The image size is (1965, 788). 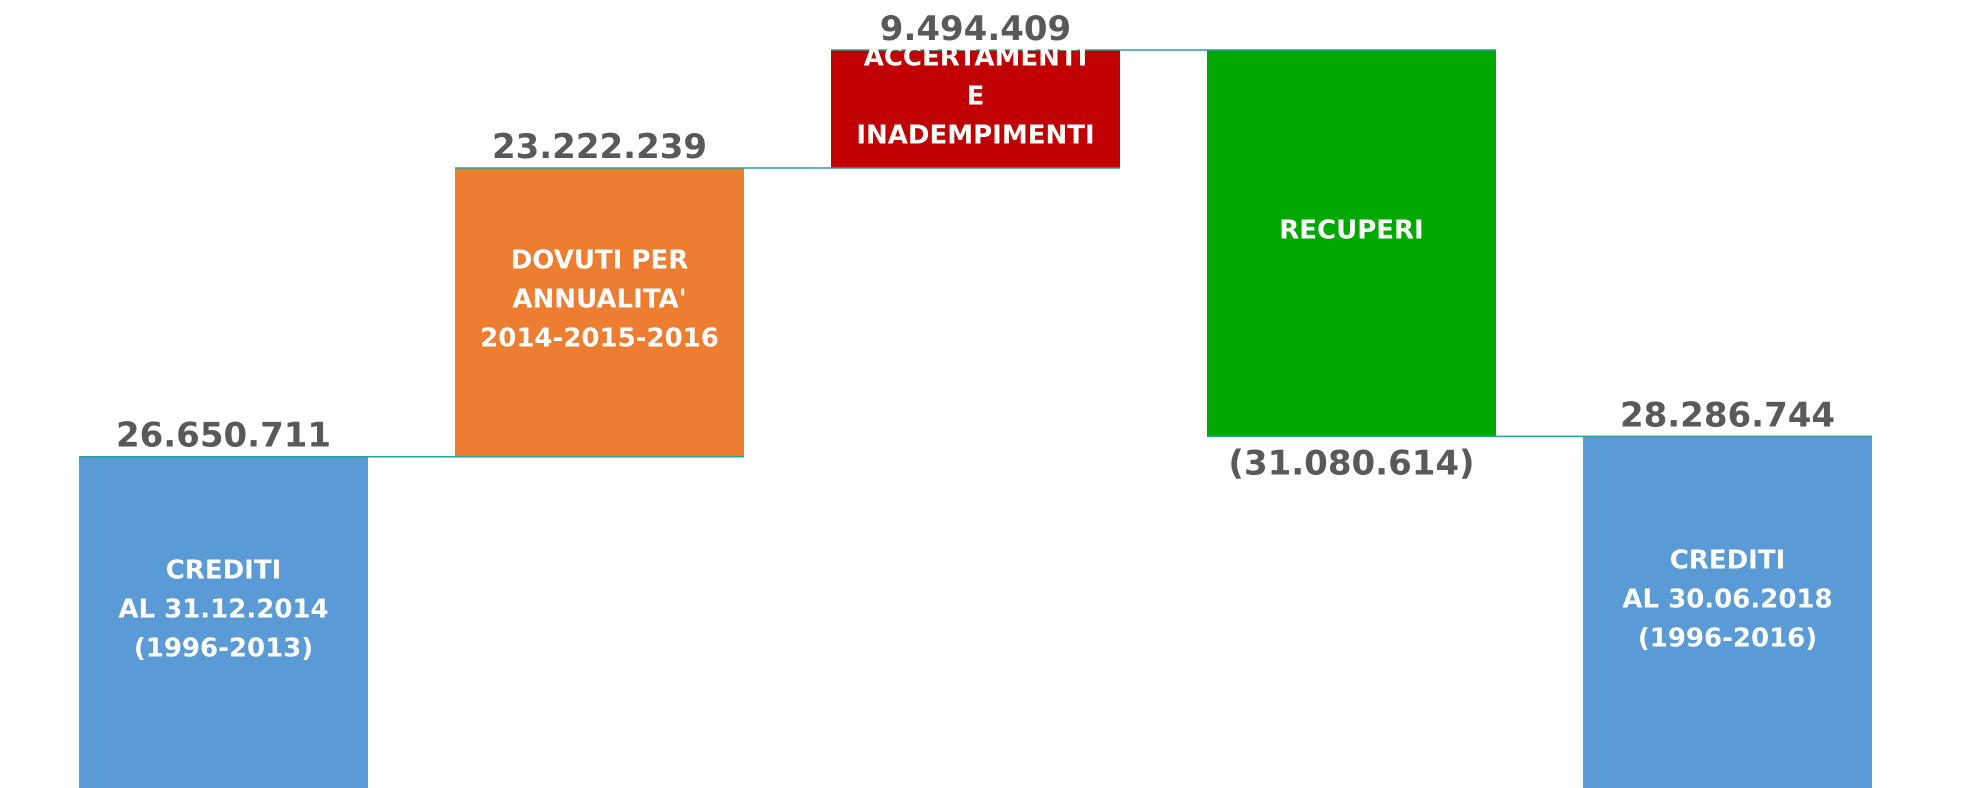 What do you see at coordinates (1351, 230) in the screenshot?
I see `category-label: RECUPERI` at bounding box center [1351, 230].